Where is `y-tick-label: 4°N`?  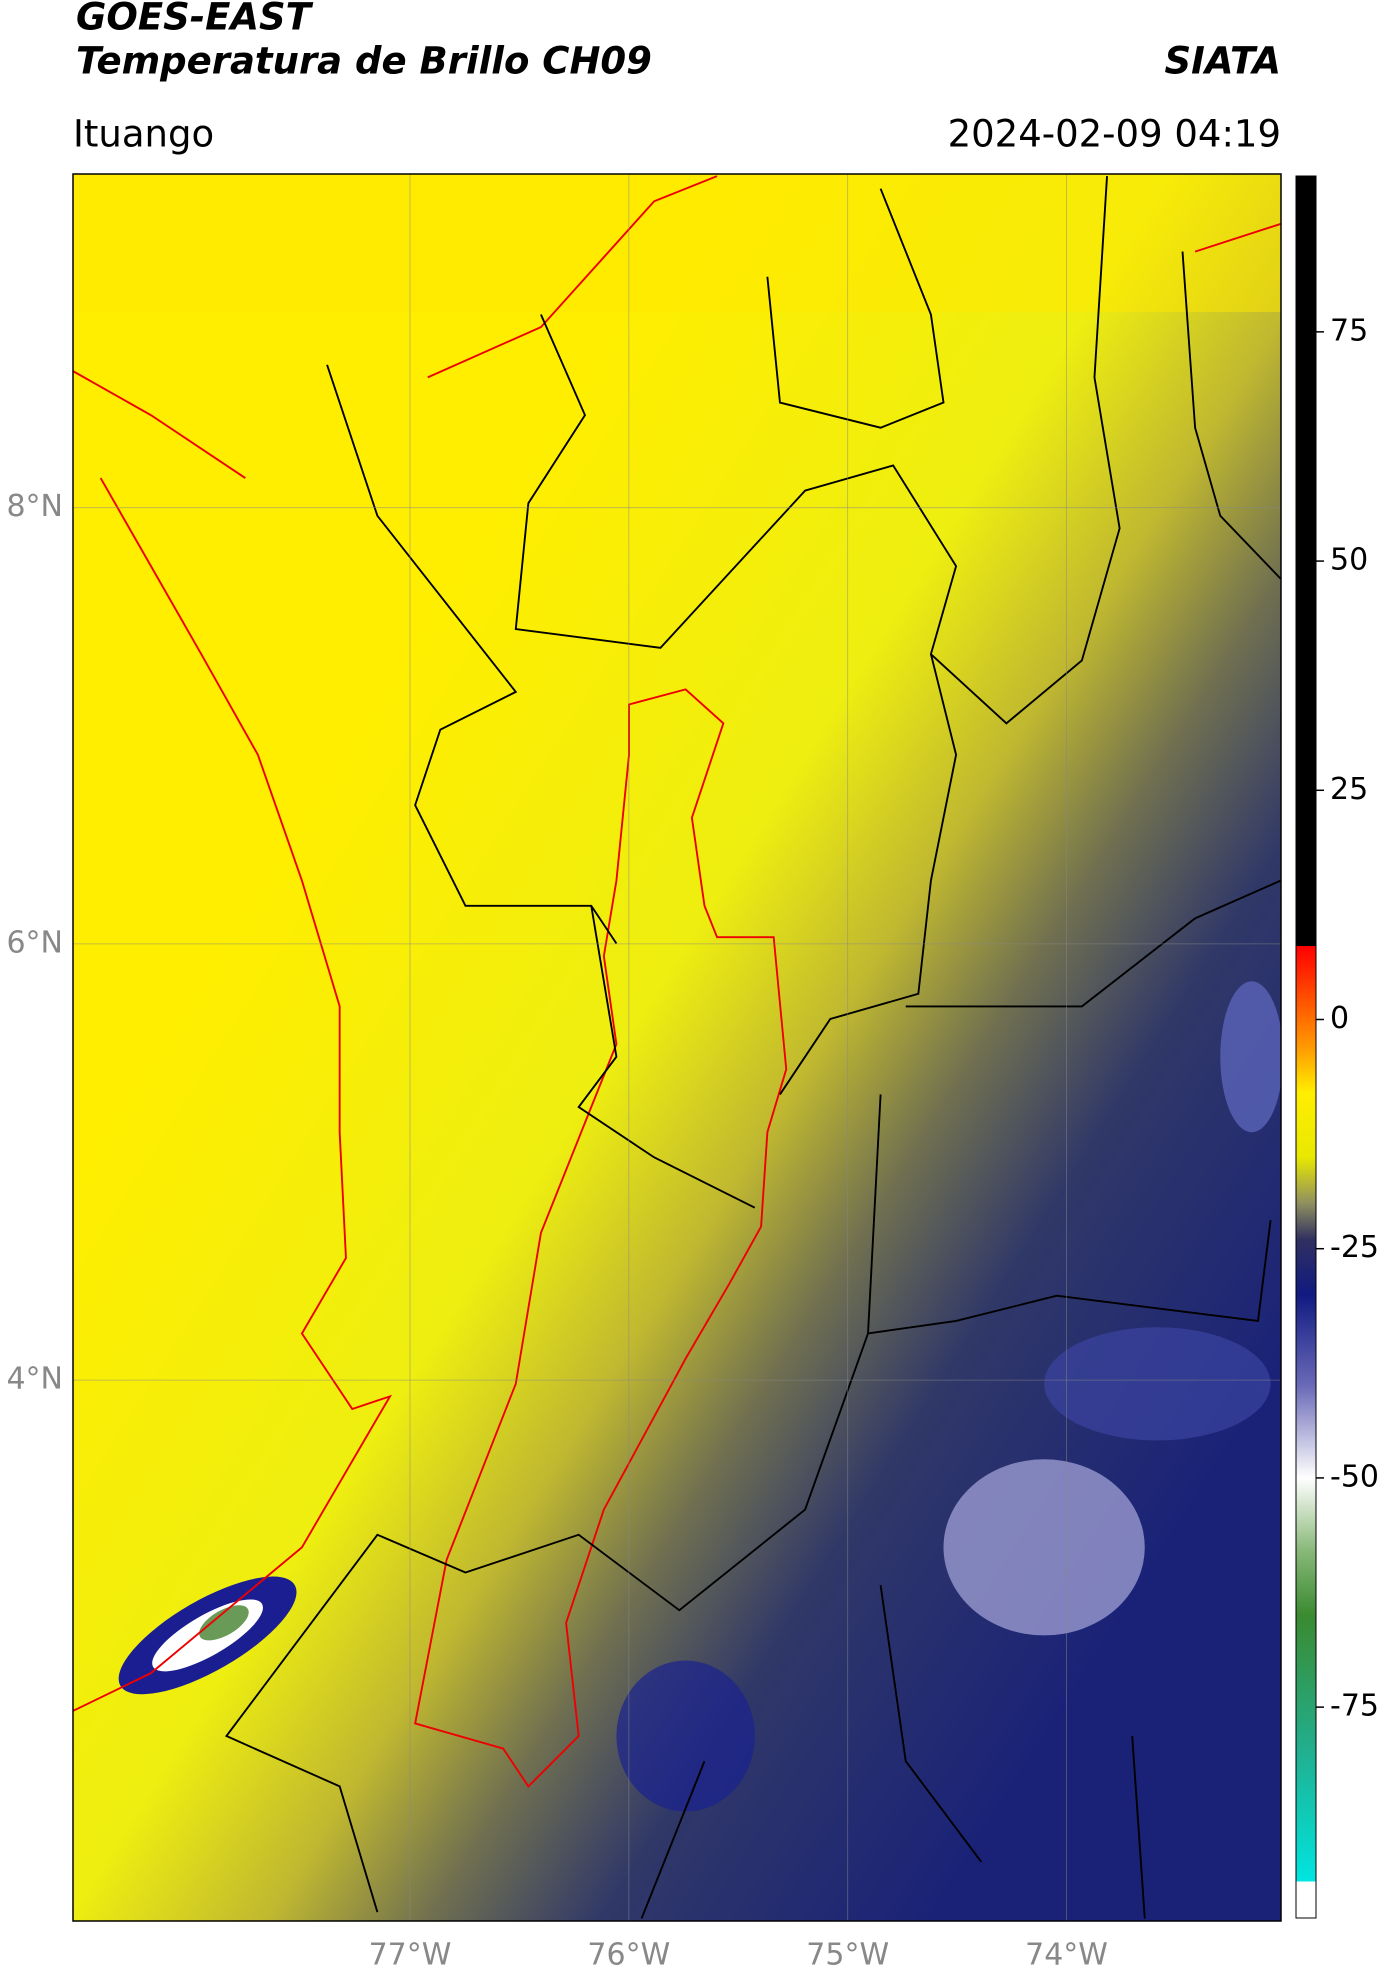 y-tick-label: 4°N is located at coordinates (34, 1379).